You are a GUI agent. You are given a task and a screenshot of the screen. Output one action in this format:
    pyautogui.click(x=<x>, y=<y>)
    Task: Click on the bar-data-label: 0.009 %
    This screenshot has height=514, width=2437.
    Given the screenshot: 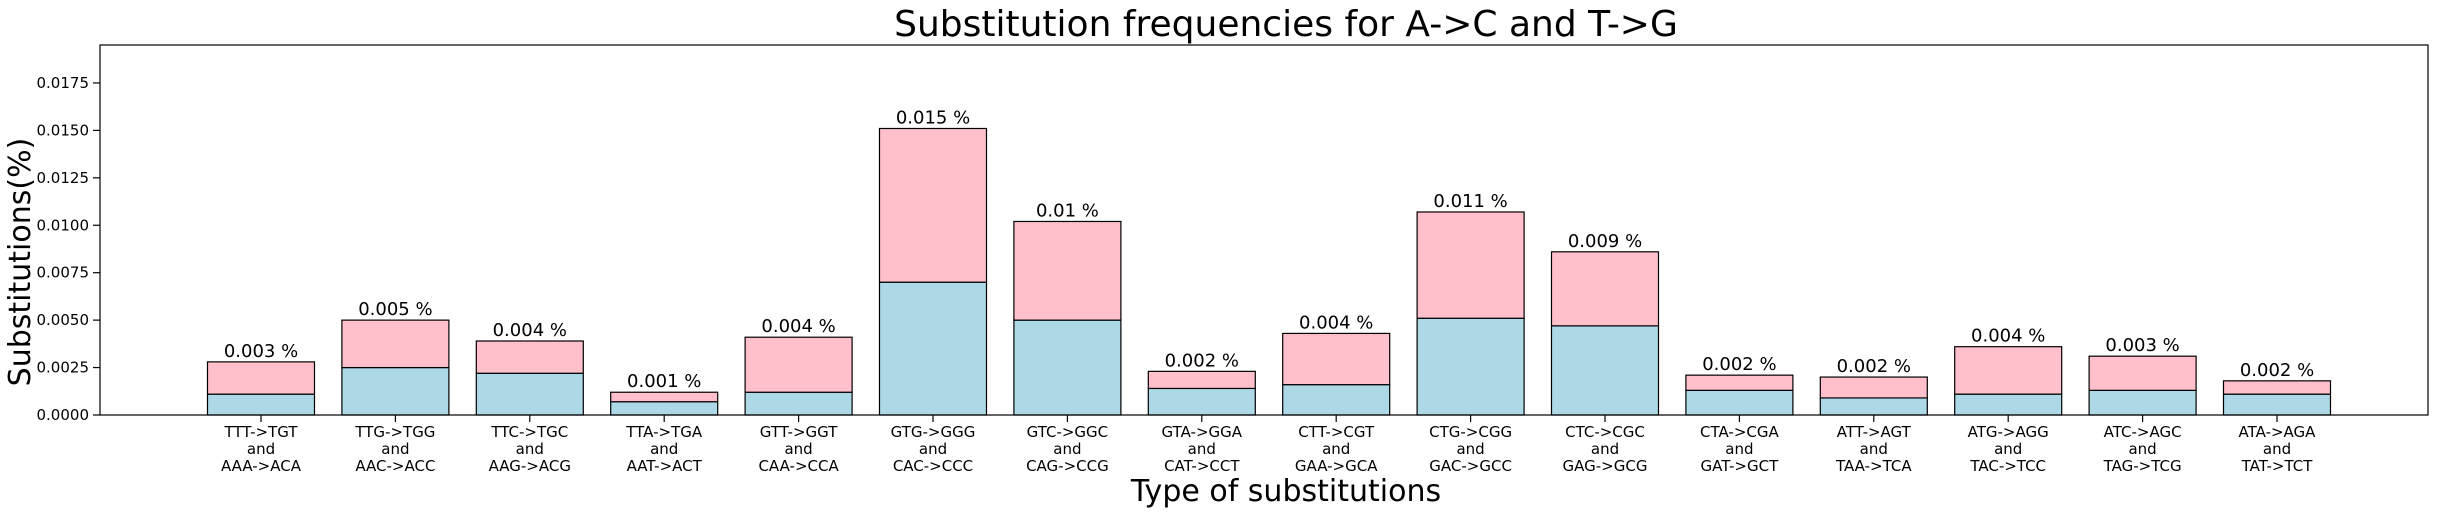 What is the action you would take?
    pyautogui.click(x=1605, y=241)
    